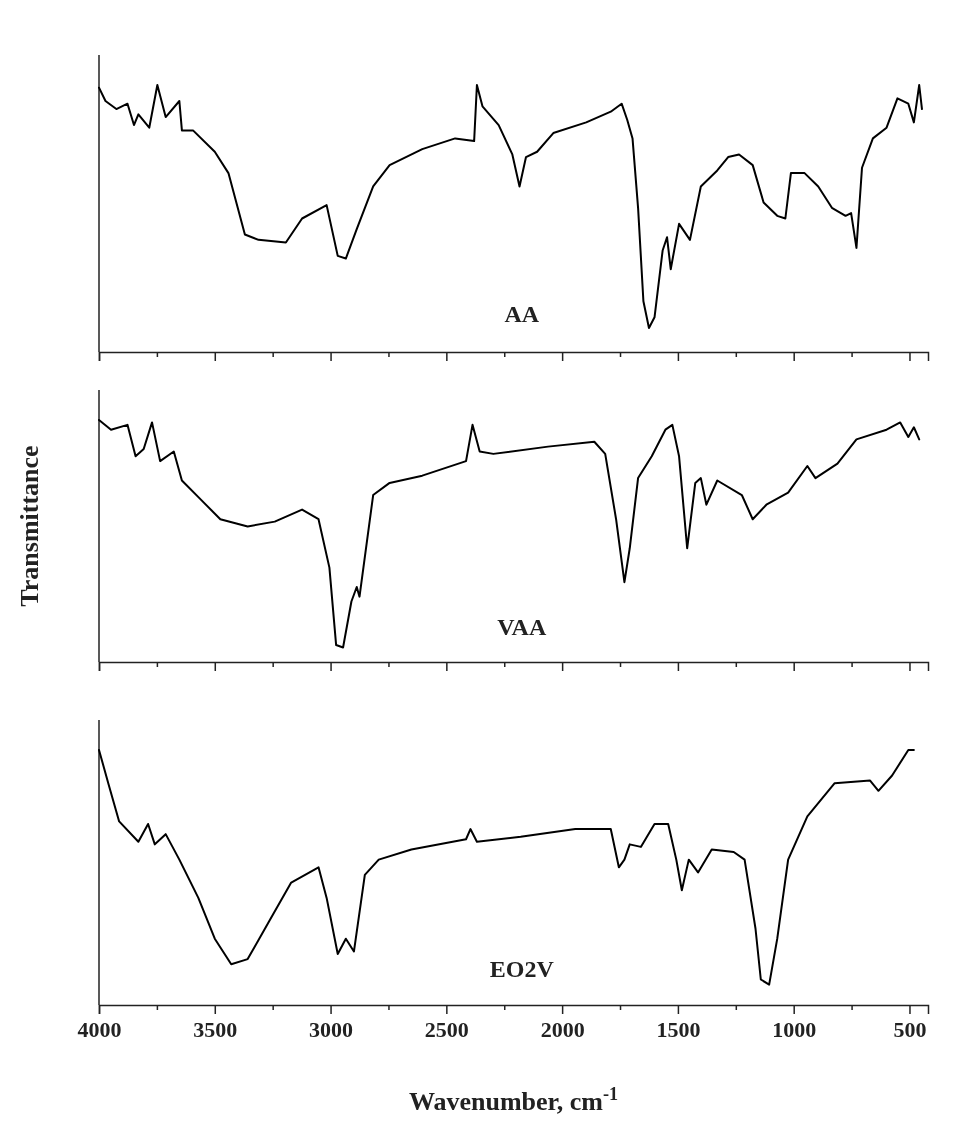  What do you see at coordinates (794, 1029) in the screenshot?
I see `x-tick-label: 1000` at bounding box center [794, 1029].